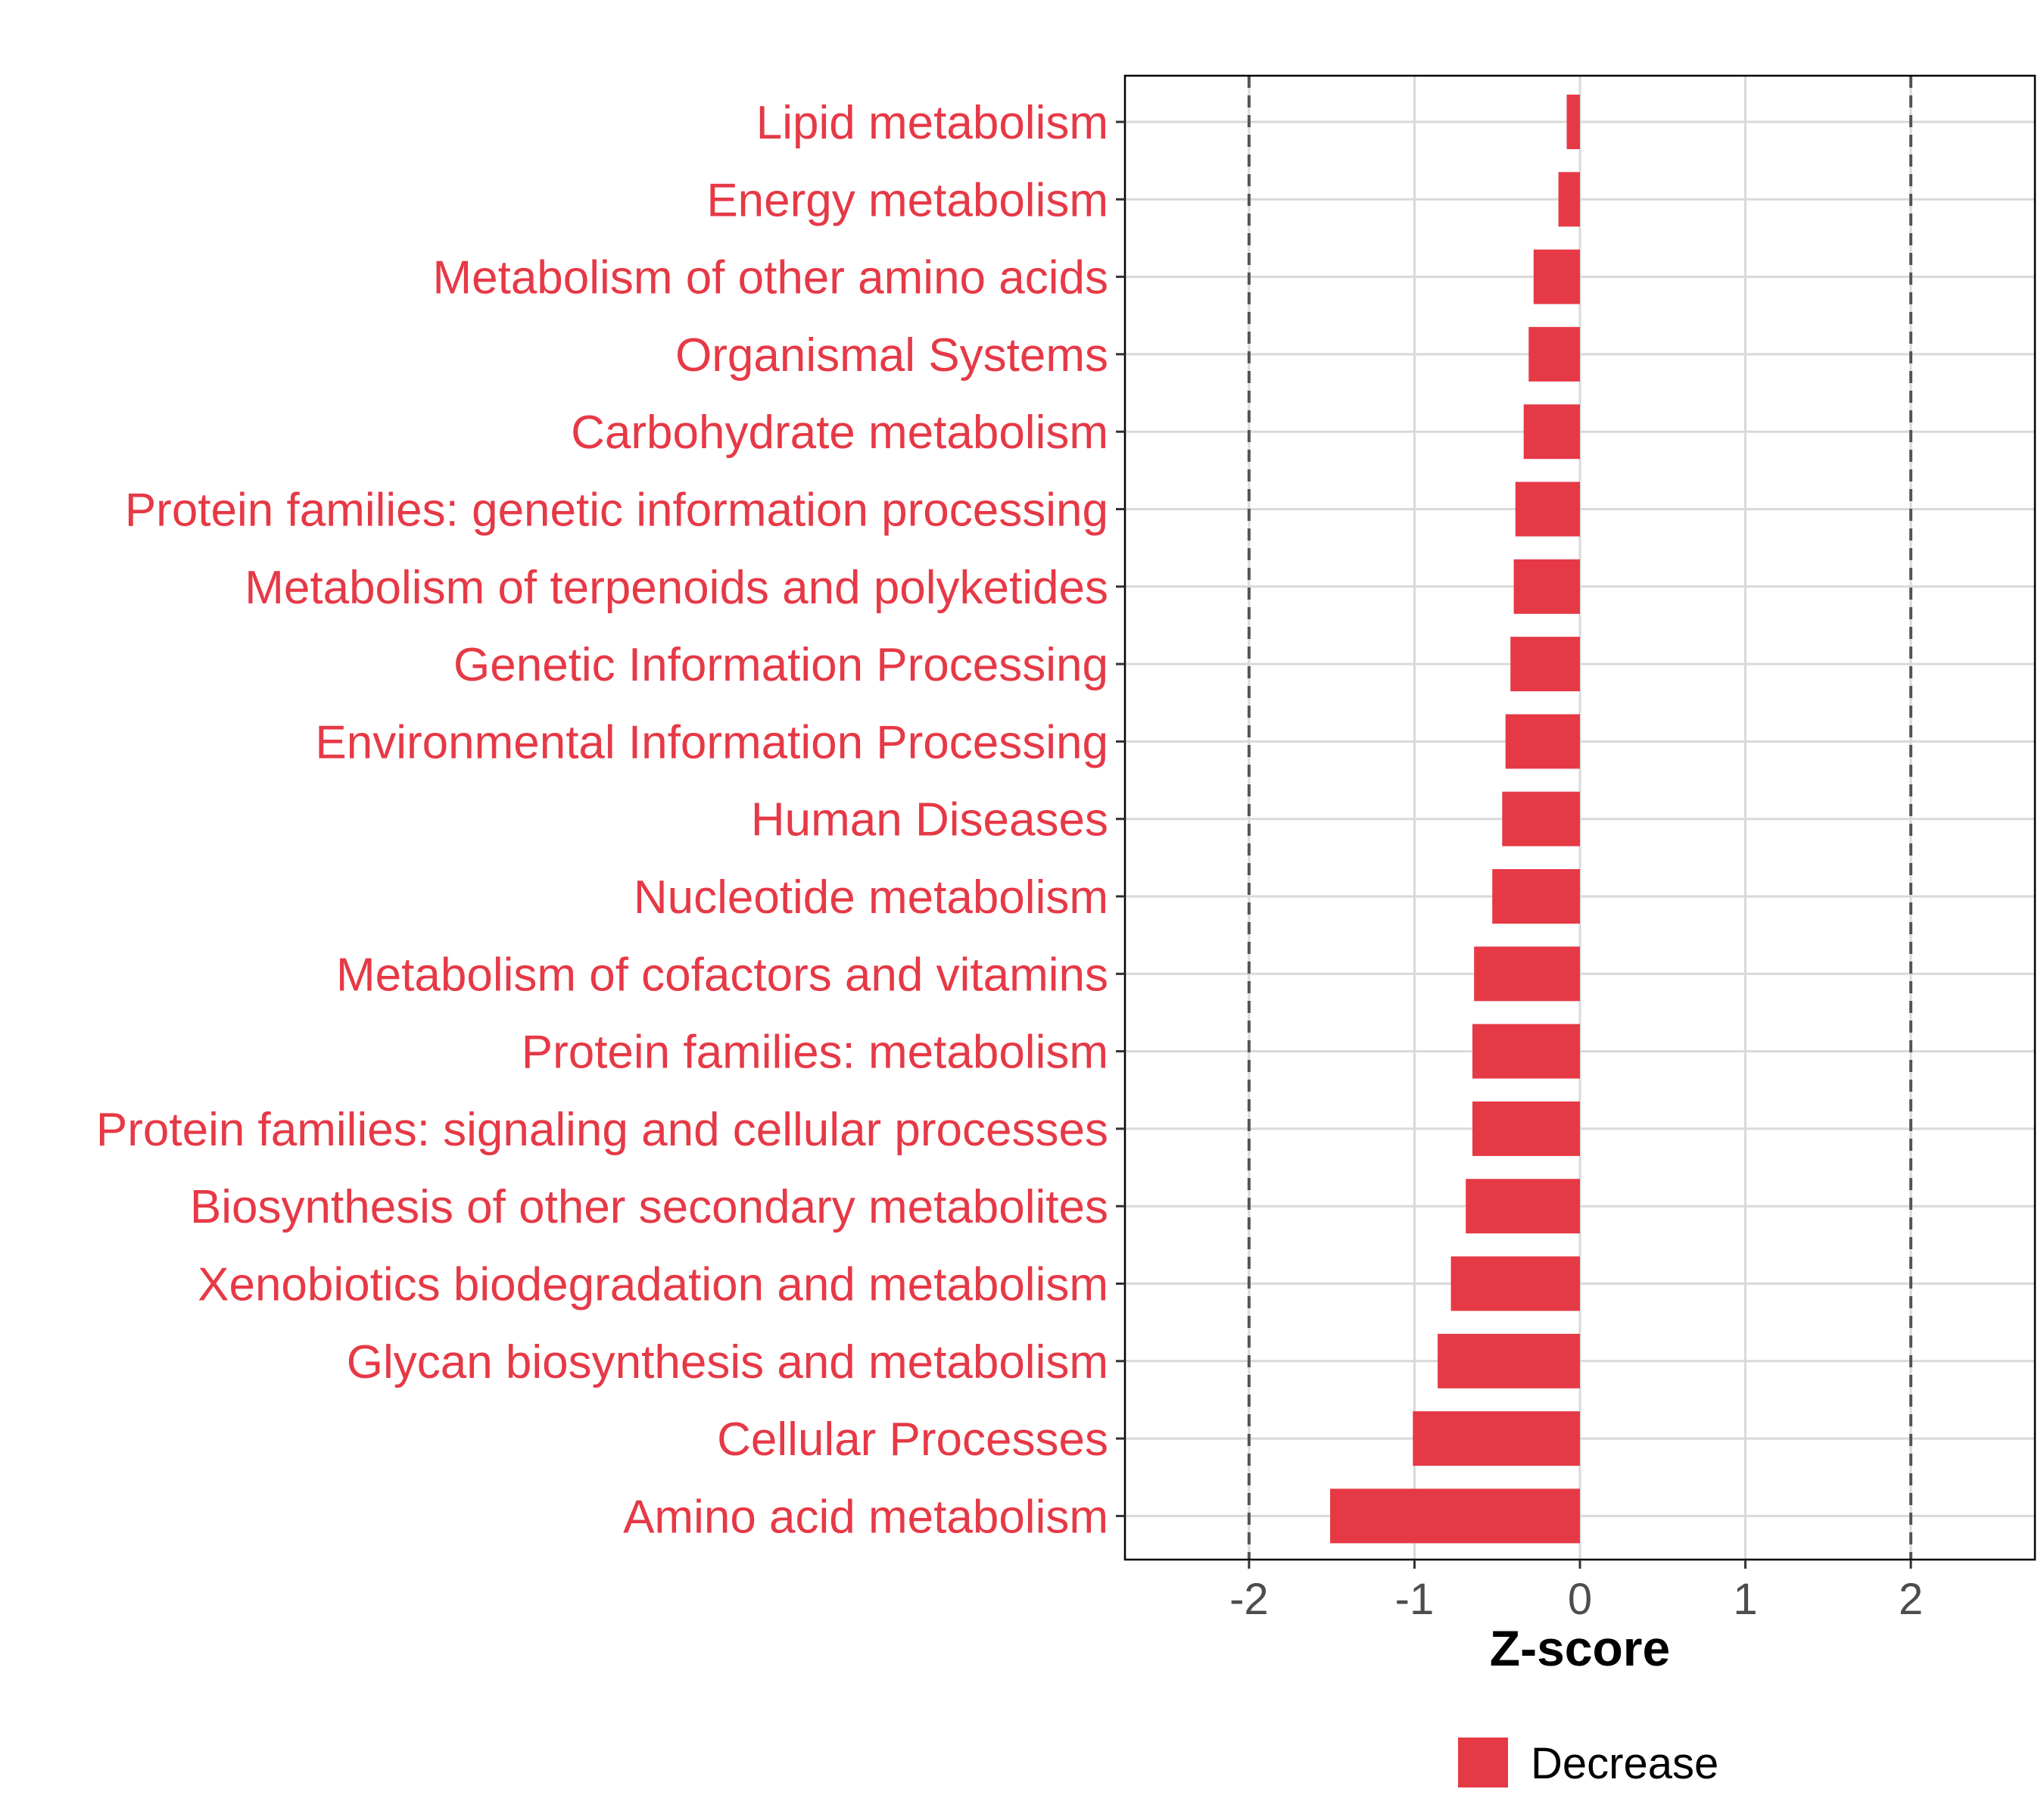 This screenshot has height=1817, width=2044. Describe the element at coordinates (770, 278) in the screenshot. I see `category-label: Metabolism of other amino acids` at that location.